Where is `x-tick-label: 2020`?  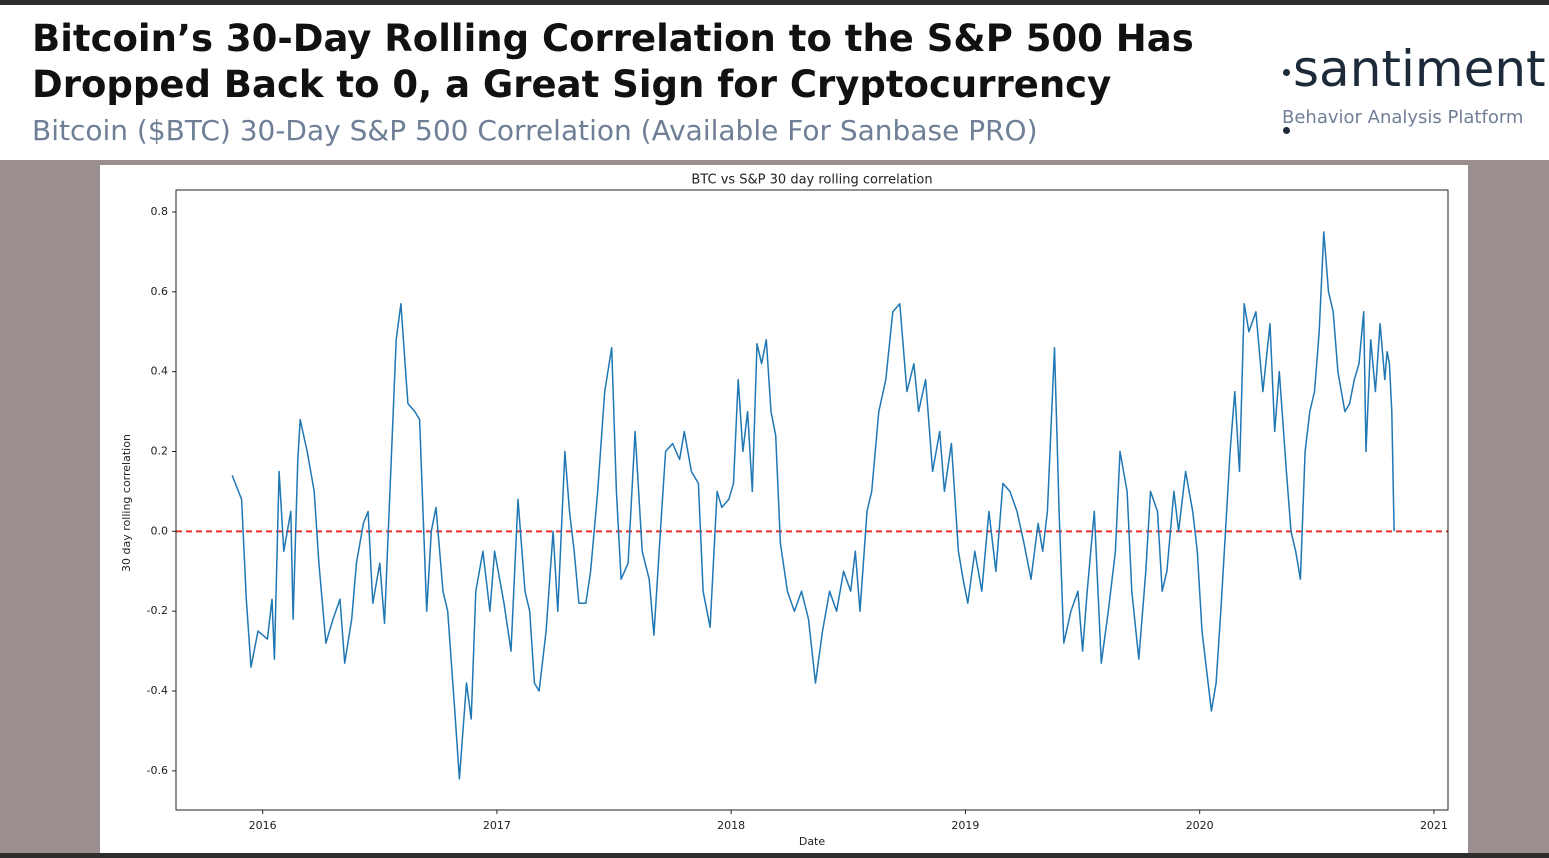 x-tick-label: 2020 is located at coordinates (1200, 825).